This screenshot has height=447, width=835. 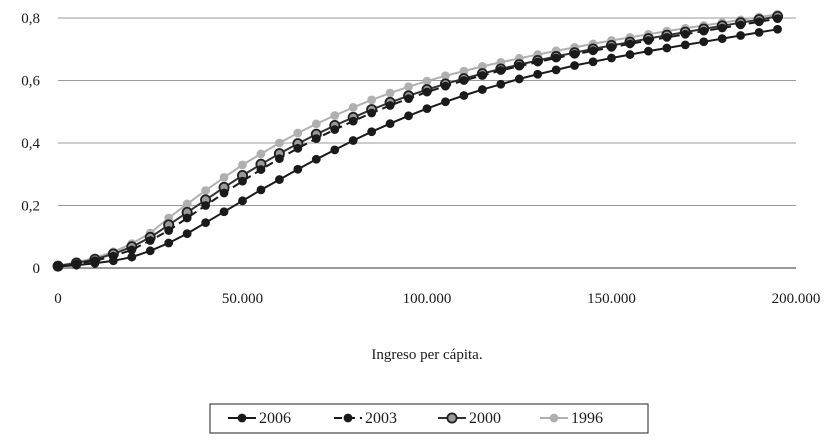 I want to click on x-tick-label: 50.000, so click(x=242, y=299).